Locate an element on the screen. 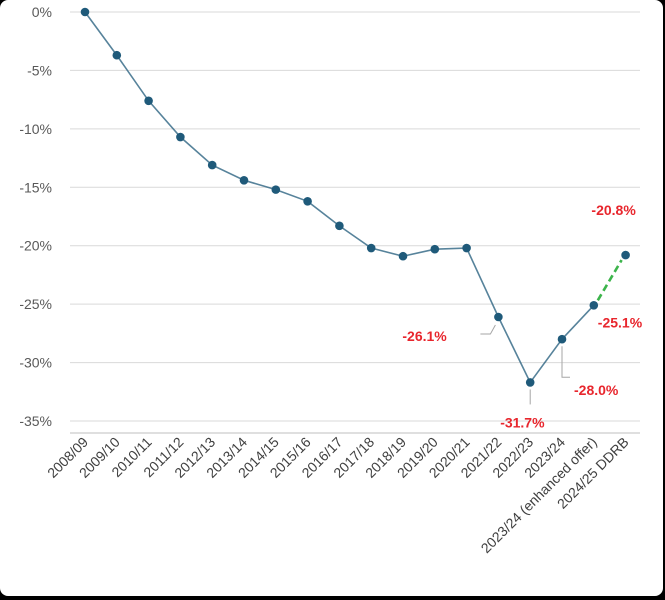 The height and width of the screenshot is (600, 665). data-label: -26.1% is located at coordinates (424, 336).